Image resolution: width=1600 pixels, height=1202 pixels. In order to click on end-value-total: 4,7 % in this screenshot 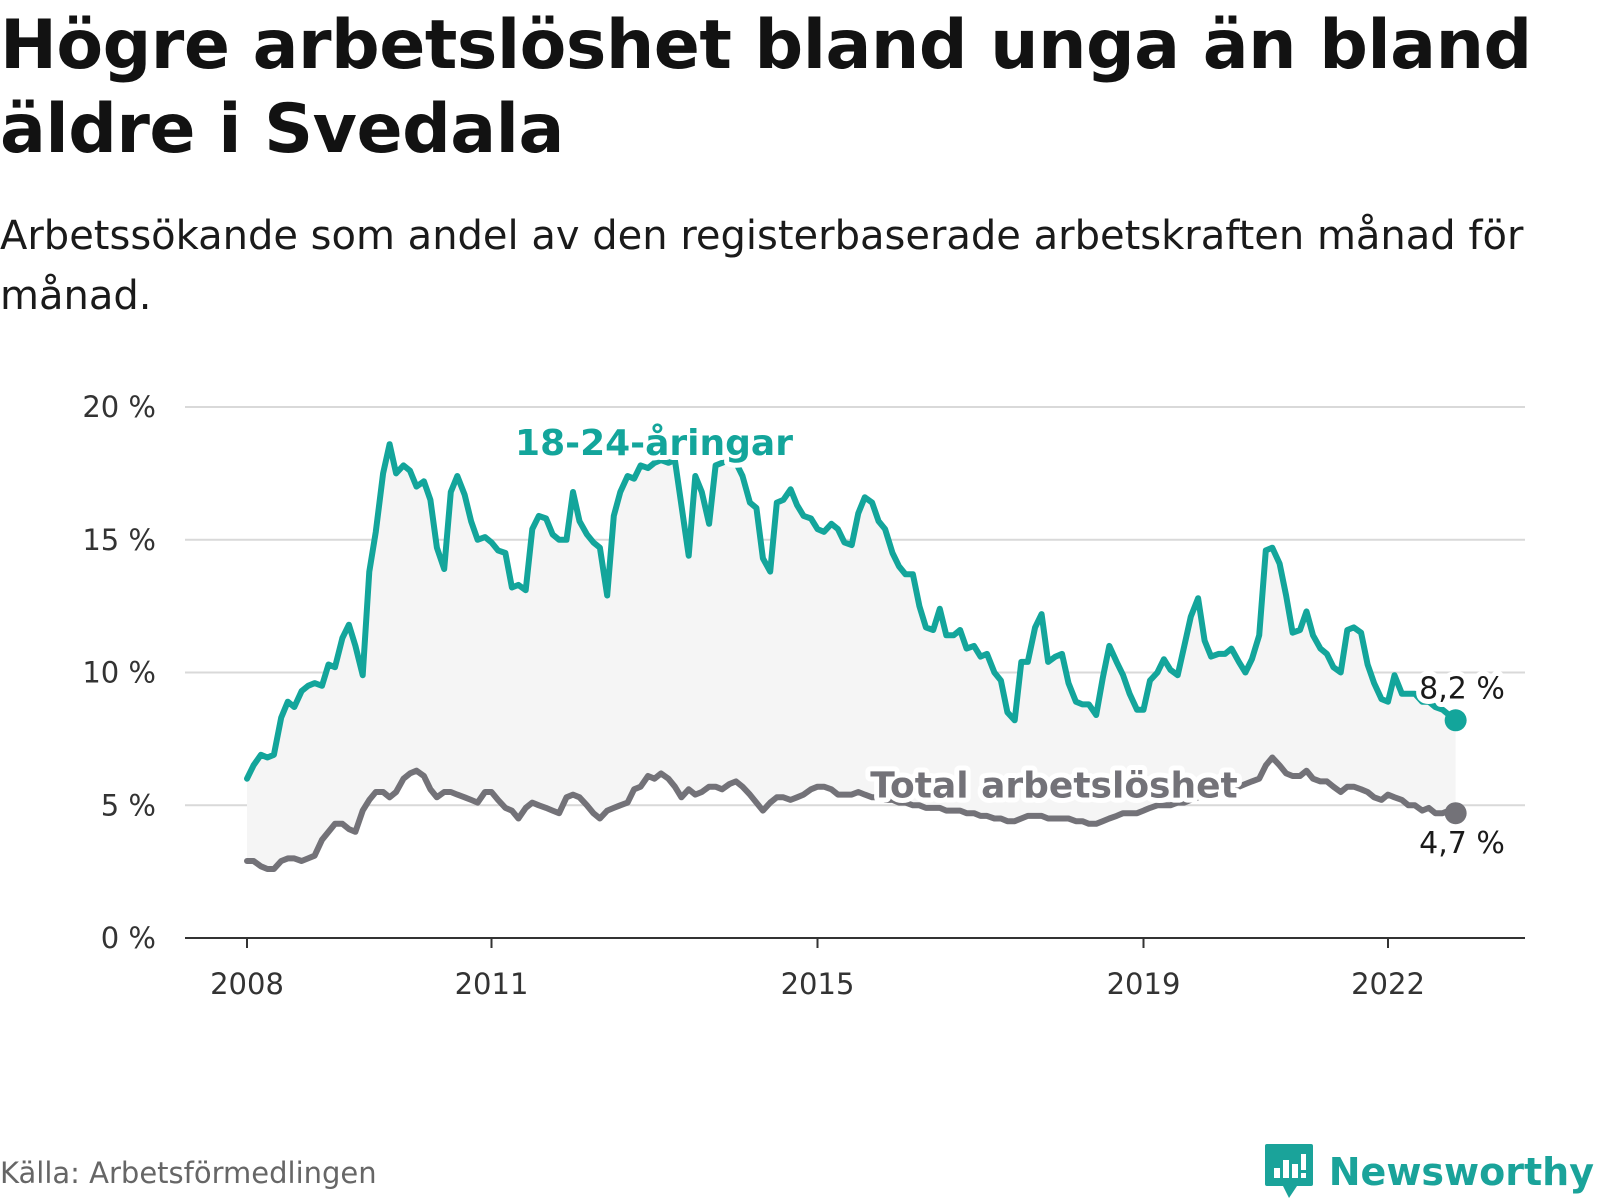, I will do `click(1462, 843)`.